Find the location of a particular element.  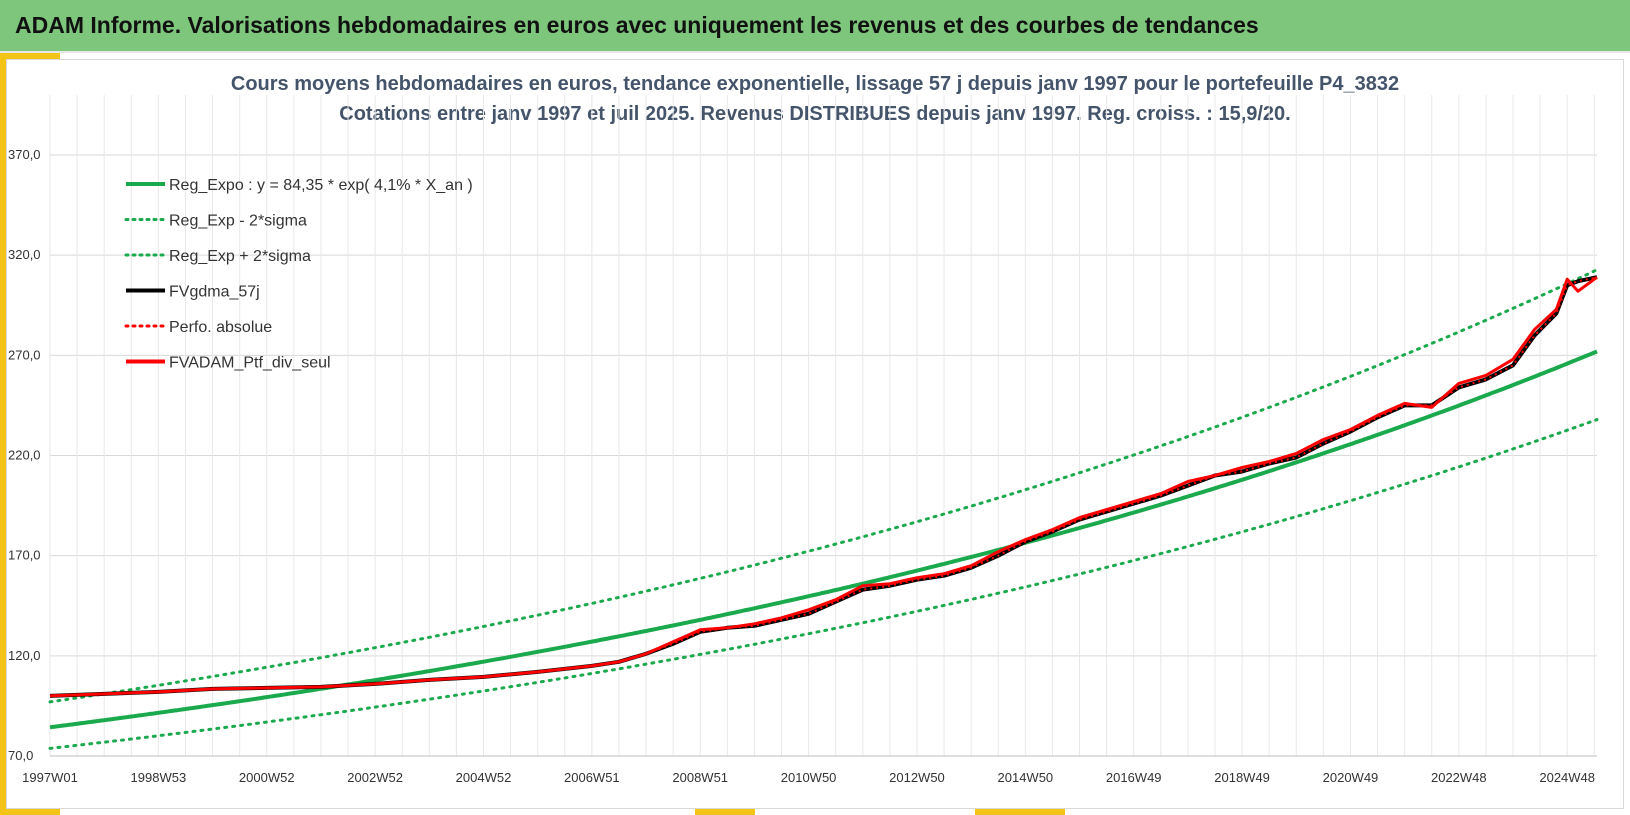

legend-label: Reg_Exp + 2*sigma is located at coordinates (240, 256).